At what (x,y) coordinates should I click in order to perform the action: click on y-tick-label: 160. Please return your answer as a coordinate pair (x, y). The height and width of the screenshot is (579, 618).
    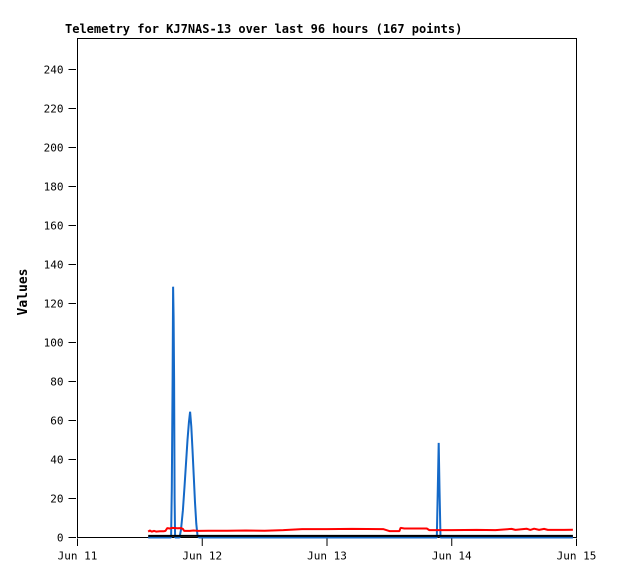
    Looking at the image, I should click on (54, 226).